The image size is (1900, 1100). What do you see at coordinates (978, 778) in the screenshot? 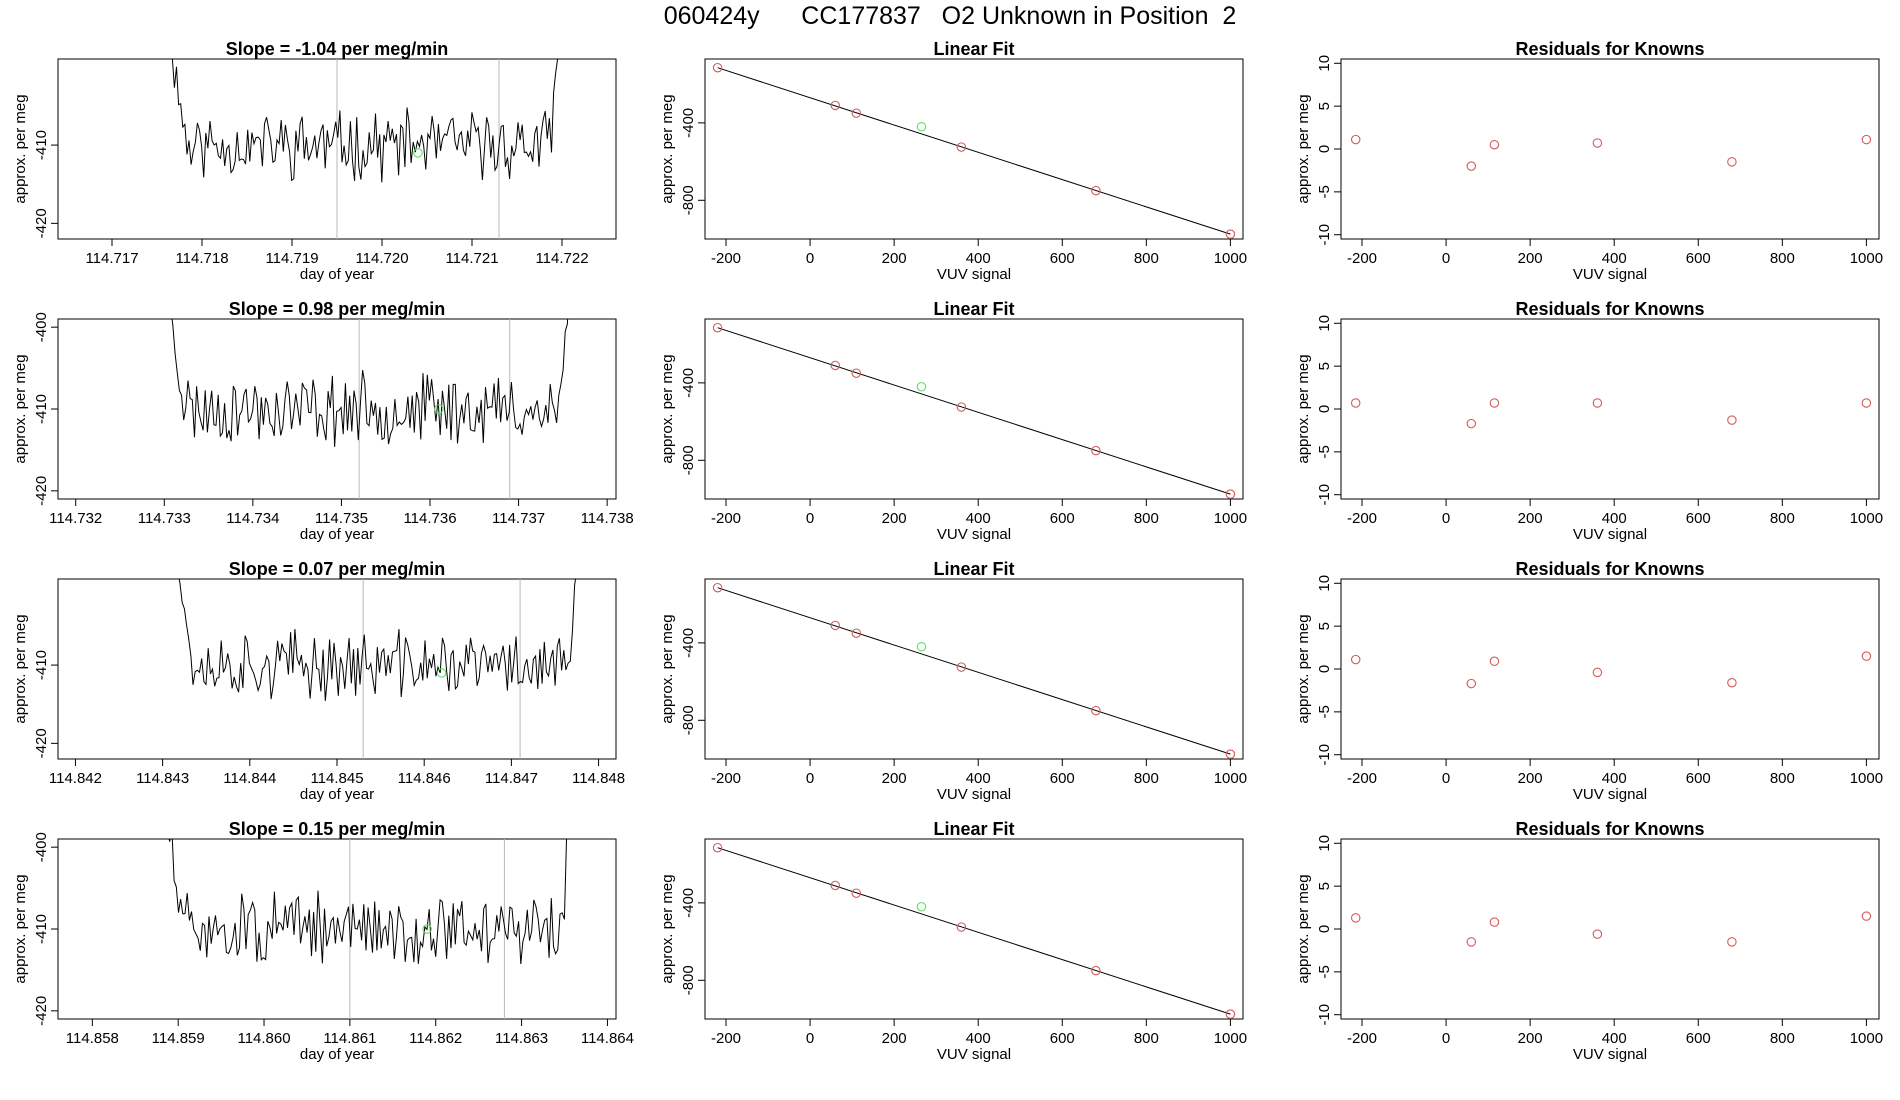
I see `row3-fit-xtick-label: 400` at bounding box center [978, 778].